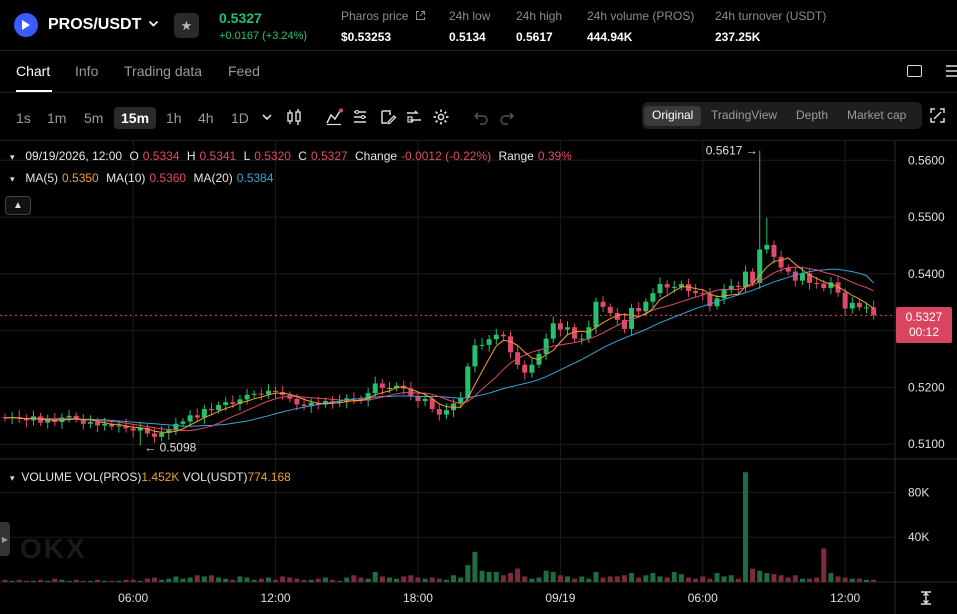 The width and height of the screenshot is (957, 614). What do you see at coordinates (478, 50) in the screenshot?
I see `divider` at bounding box center [478, 50].